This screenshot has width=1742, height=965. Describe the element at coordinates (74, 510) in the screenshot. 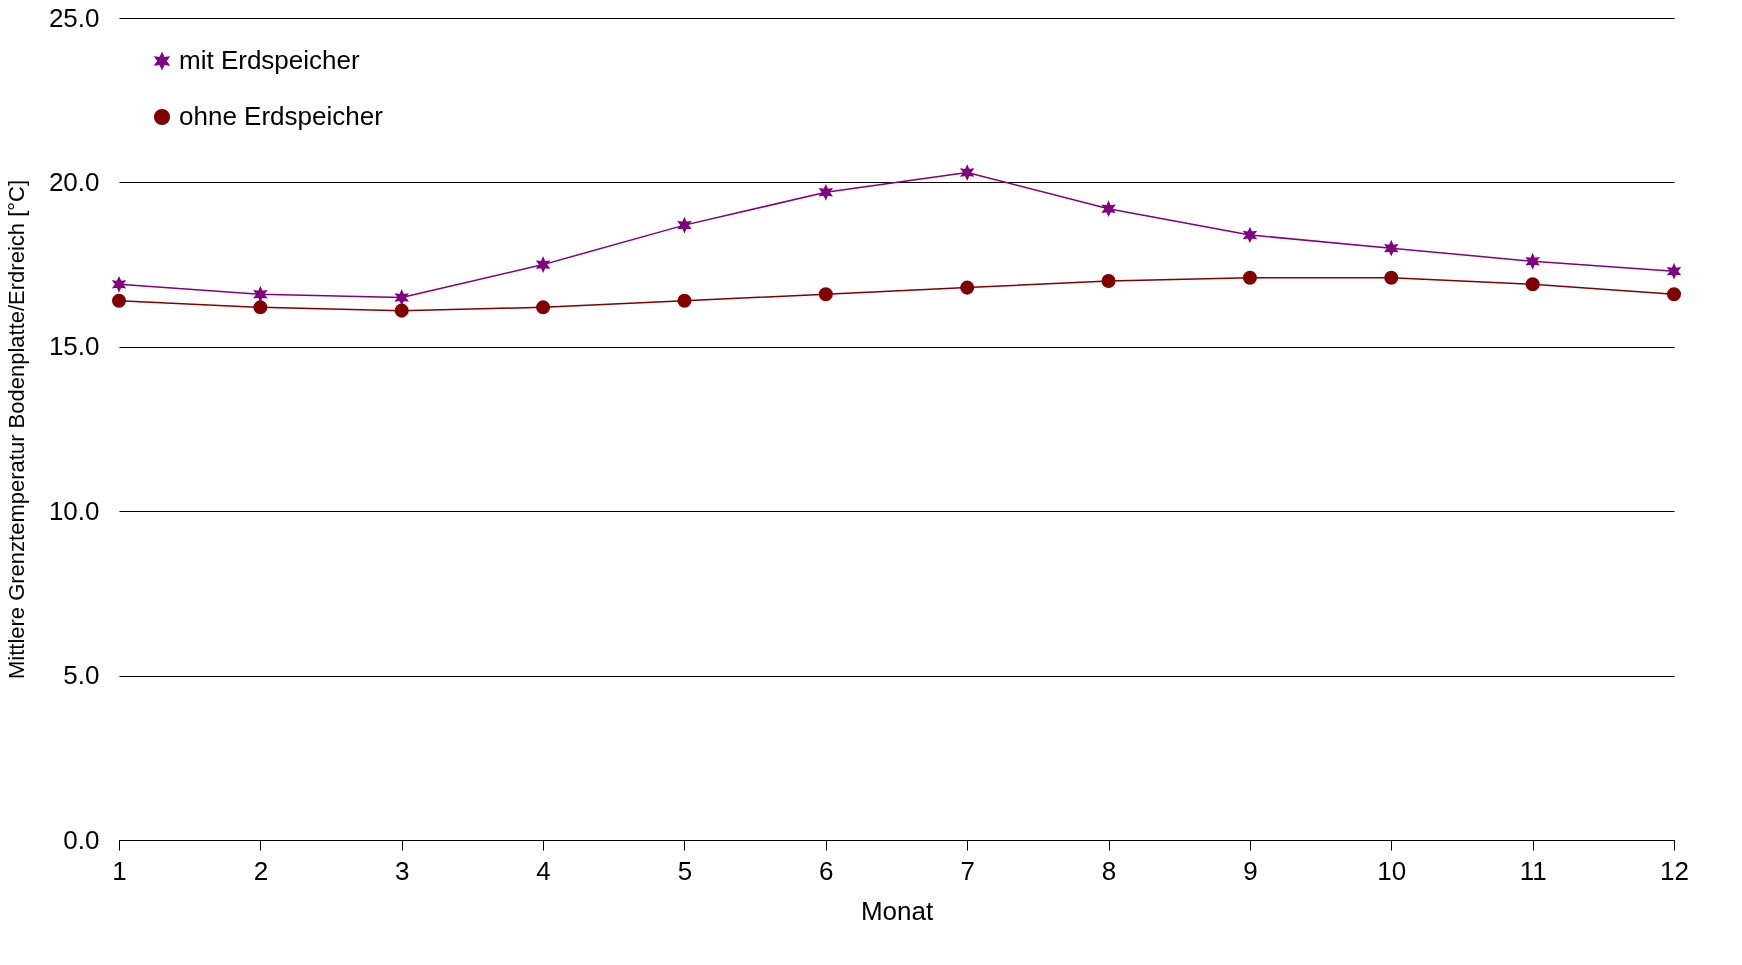

I see `y-tick-label: 10.0` at that location.